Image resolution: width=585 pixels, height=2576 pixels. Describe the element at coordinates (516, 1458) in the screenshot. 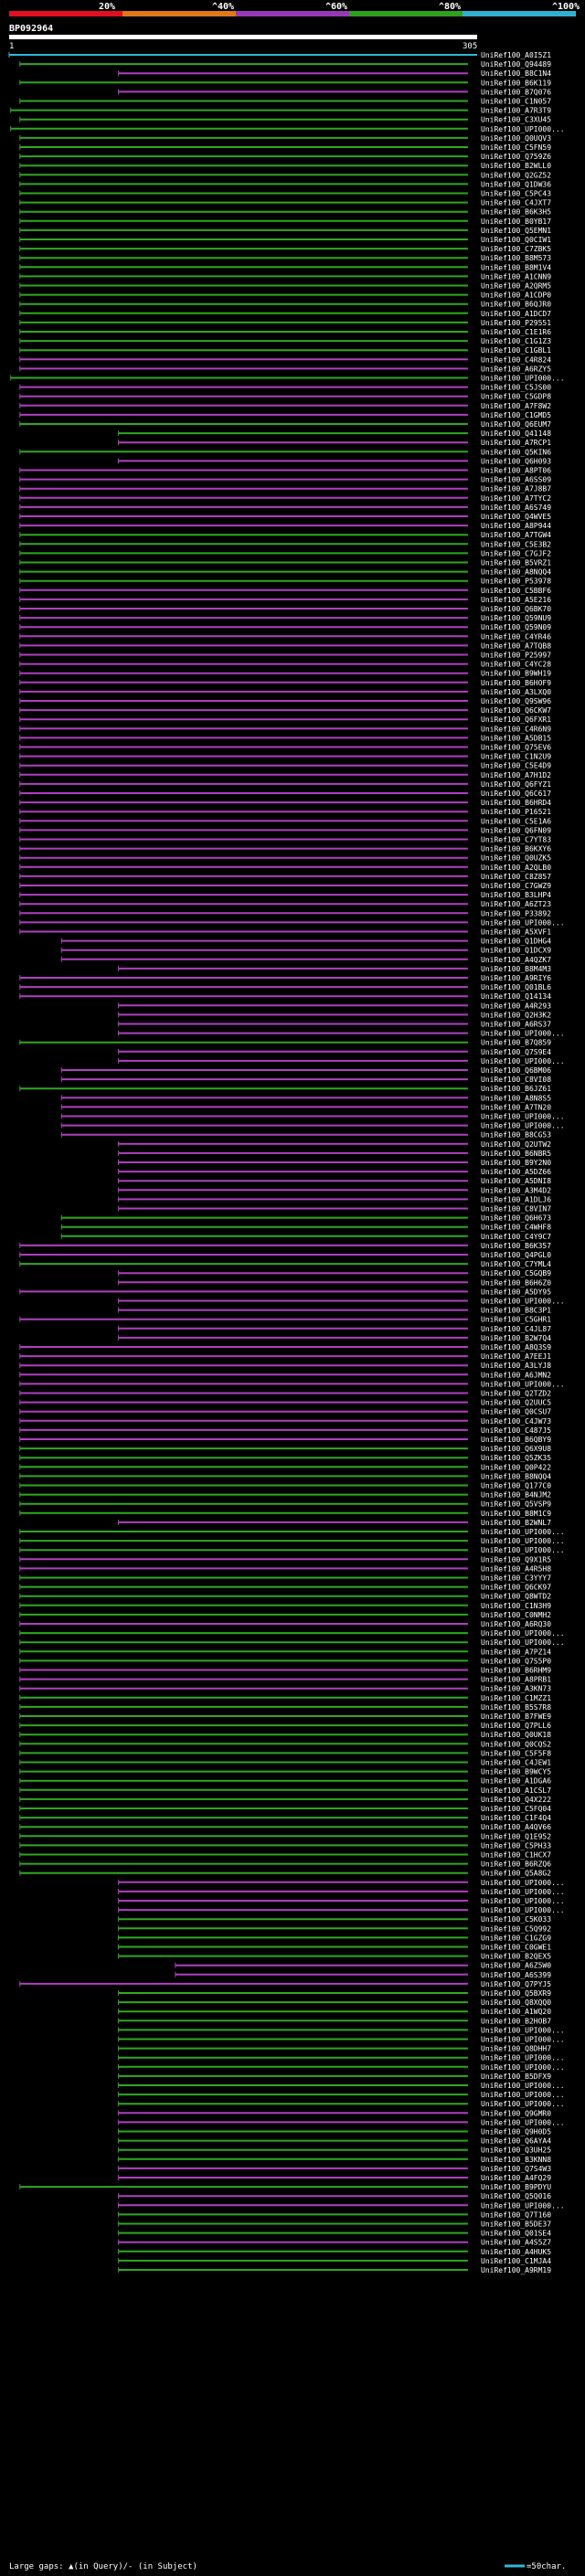

I see `hit-label: UniRef100_Q5ZK35` at that location.